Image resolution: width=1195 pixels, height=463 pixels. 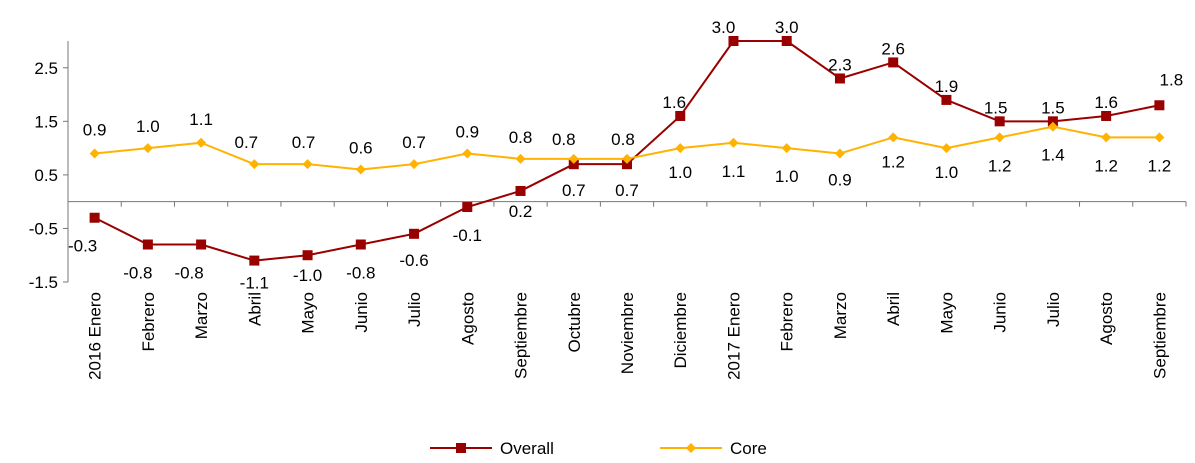 I want to click on data-label-overall: 1.5, so click(x=996, y=107).